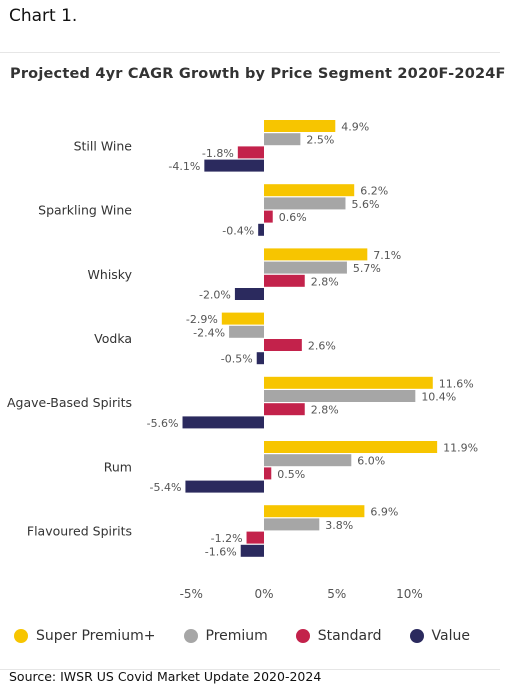 The image size is (531, 698). I want to click on legend-item-value: Value, so click(439, 636).